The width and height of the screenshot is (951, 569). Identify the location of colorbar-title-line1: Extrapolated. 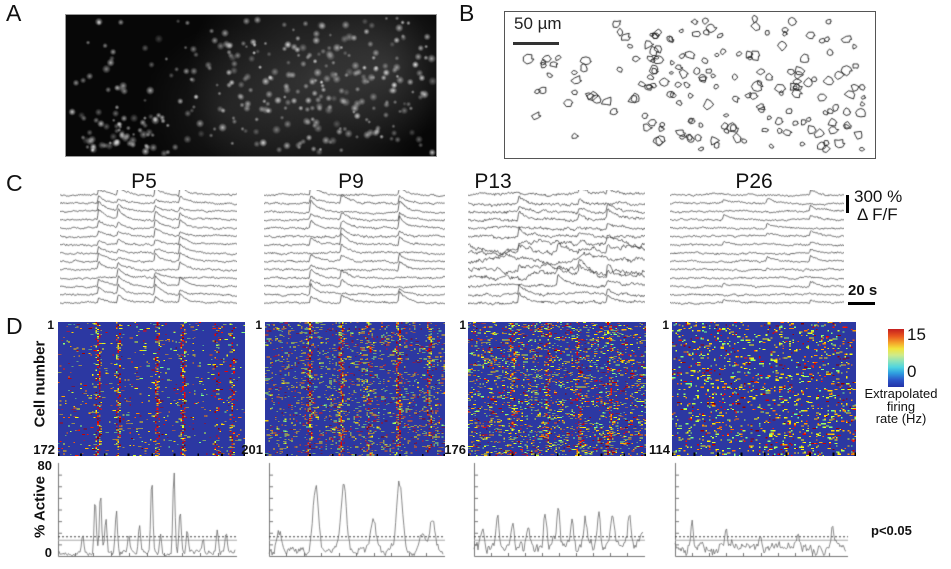
(901, 393).